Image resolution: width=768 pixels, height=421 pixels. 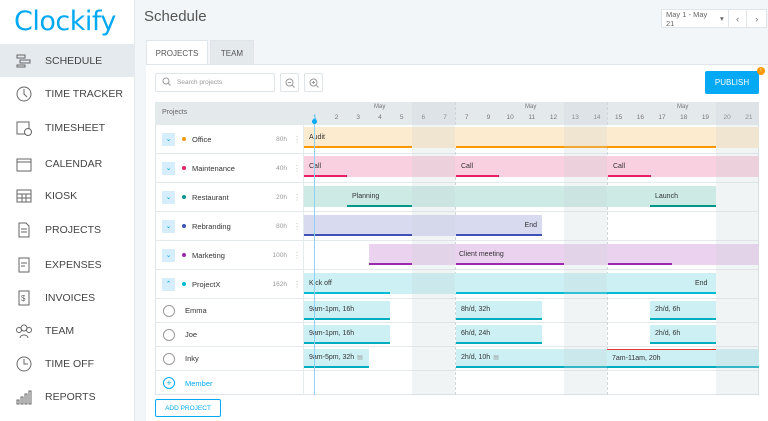 What do you see at coordinates (757, 18) in the screenshot?
I see `next-period-button: ›` at bounding box center [757, 18].